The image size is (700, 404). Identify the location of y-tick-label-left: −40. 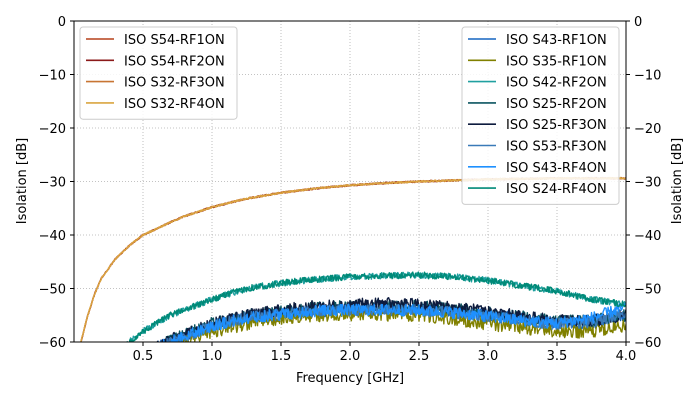
(52, 236).